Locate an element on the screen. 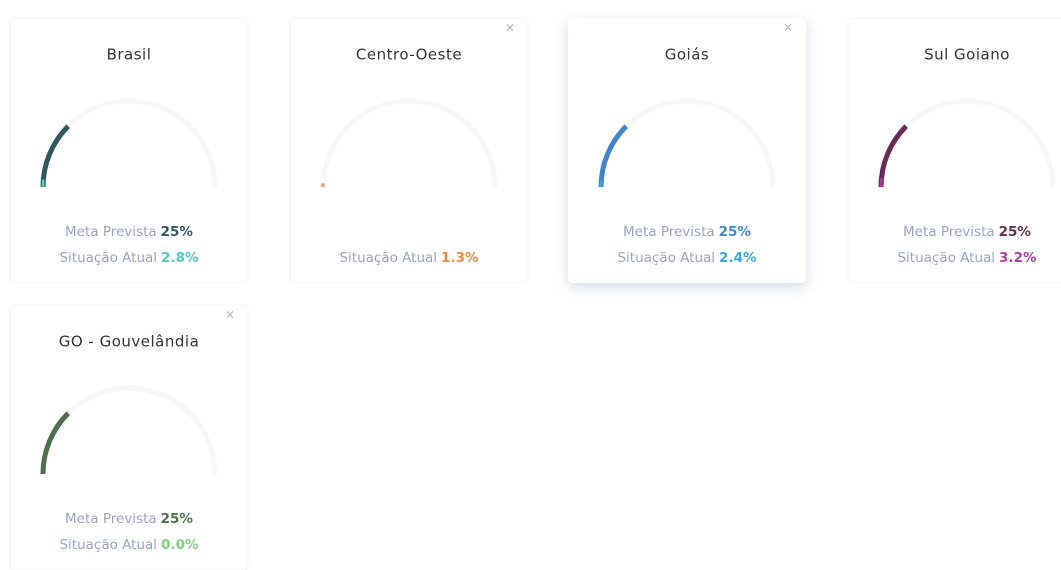  atual-line: Situação Atual 3.2% is located at coordinates (966, 258).